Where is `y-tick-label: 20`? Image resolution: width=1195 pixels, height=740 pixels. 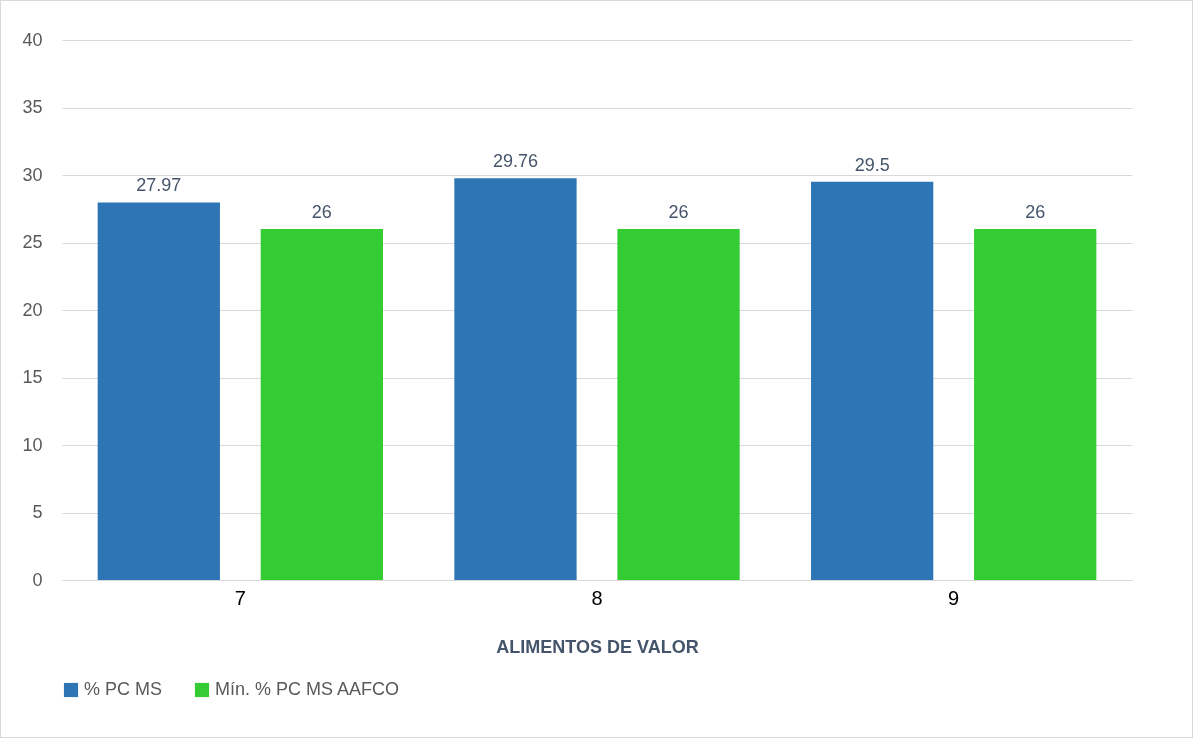
y-tick-label: 20 is located at coordinates (32, 309).